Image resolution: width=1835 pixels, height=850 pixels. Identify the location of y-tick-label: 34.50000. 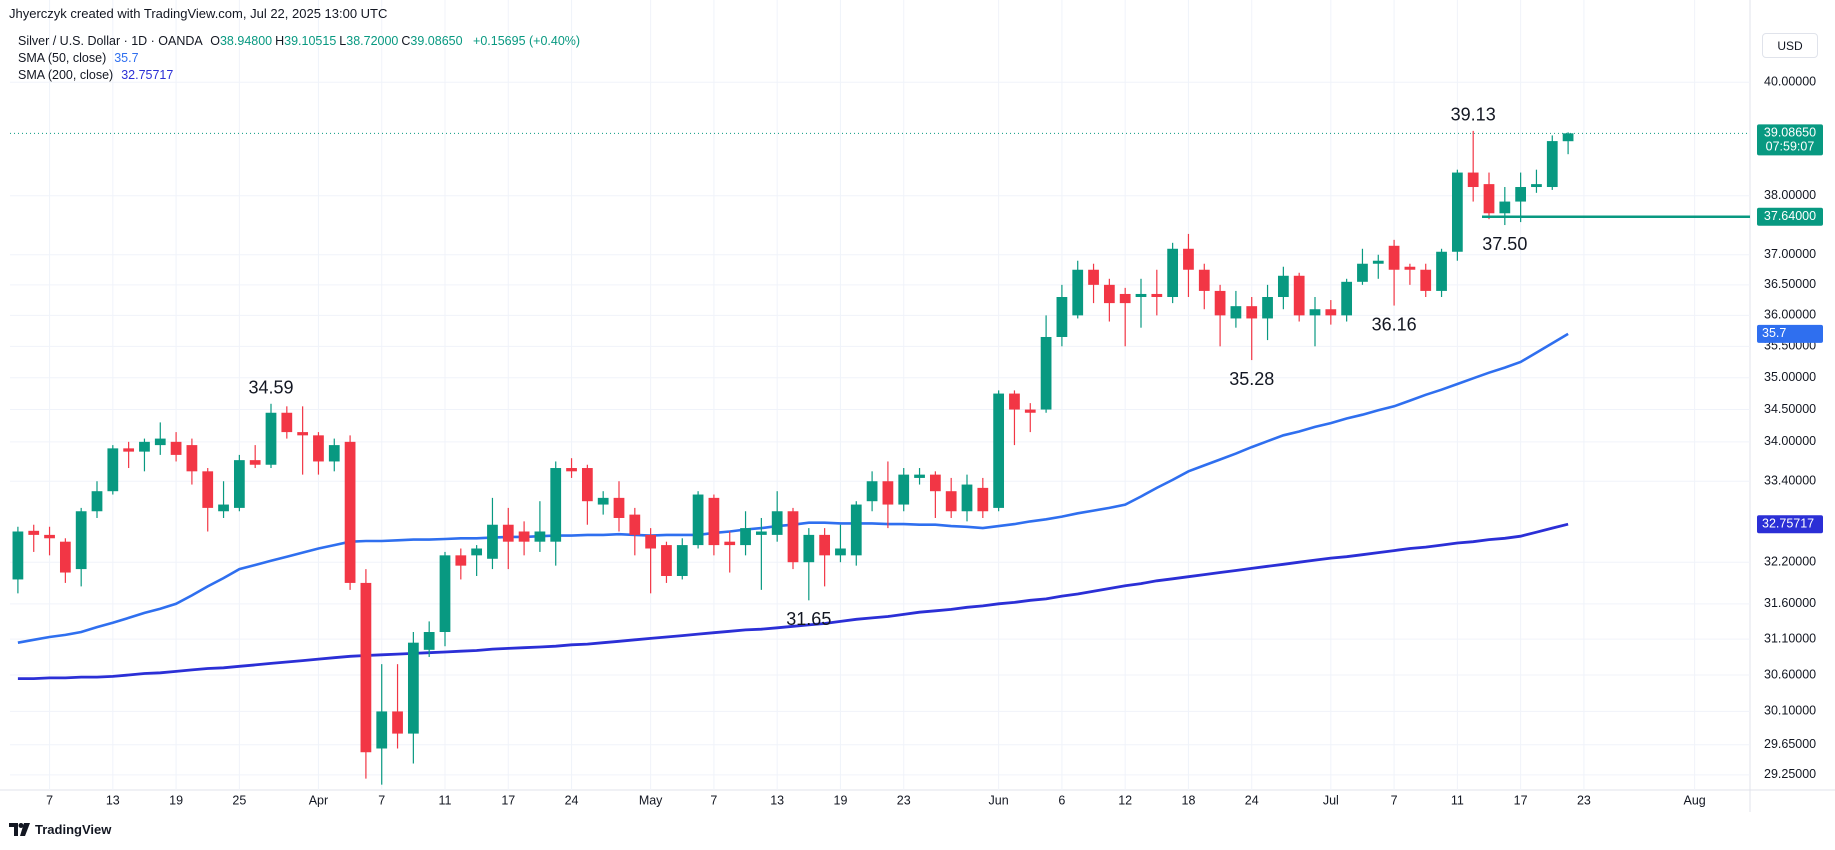
(1790, 409).